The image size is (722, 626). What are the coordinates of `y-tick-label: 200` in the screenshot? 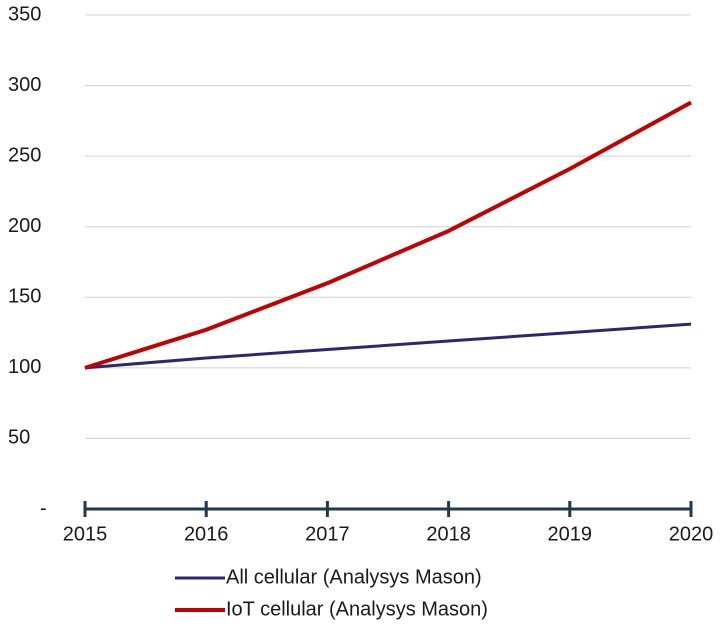 It's located at (24, 226).